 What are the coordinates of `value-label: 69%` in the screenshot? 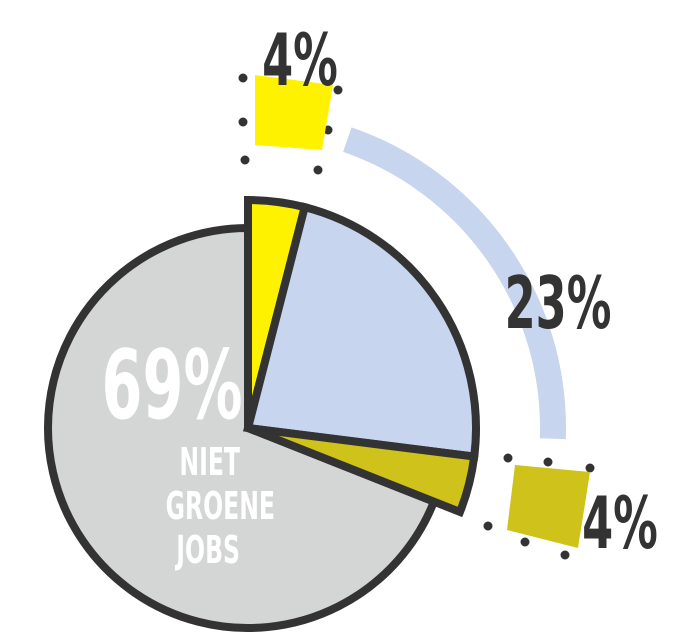 It's located at (172, 385).